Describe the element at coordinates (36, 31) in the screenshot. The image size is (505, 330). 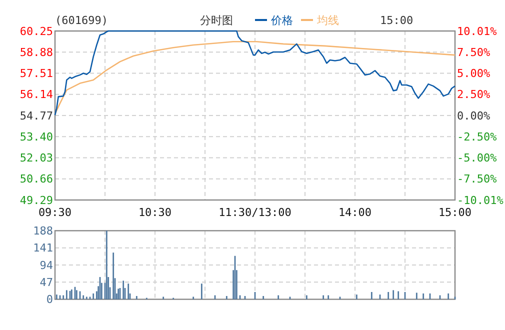
I see `y-tick-label: 60.25` at that location.